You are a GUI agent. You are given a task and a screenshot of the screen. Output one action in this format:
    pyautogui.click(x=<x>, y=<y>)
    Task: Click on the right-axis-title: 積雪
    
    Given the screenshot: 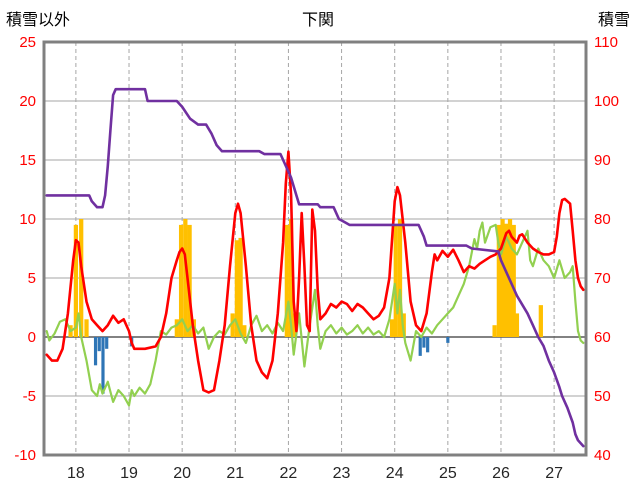 What is the action you would take?
    pyautogui.click(x=613, y=20)
    